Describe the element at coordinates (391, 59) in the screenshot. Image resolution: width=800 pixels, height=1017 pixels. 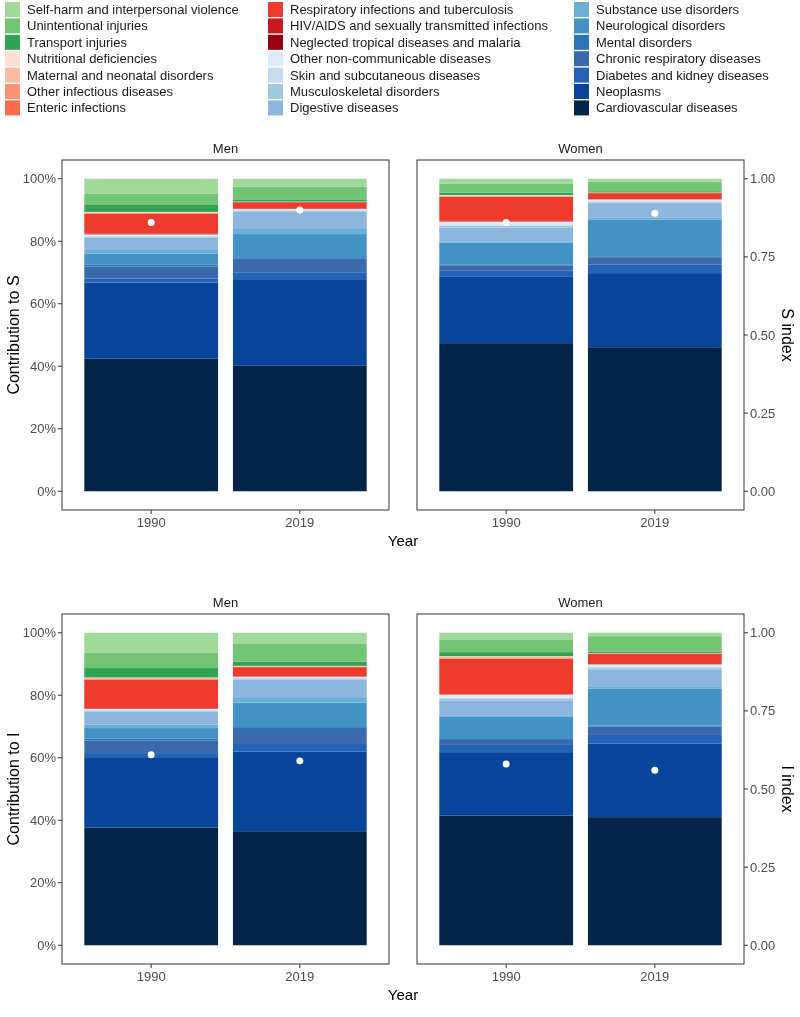
I see `legend-label: Other non-communicable diseases` at that location.